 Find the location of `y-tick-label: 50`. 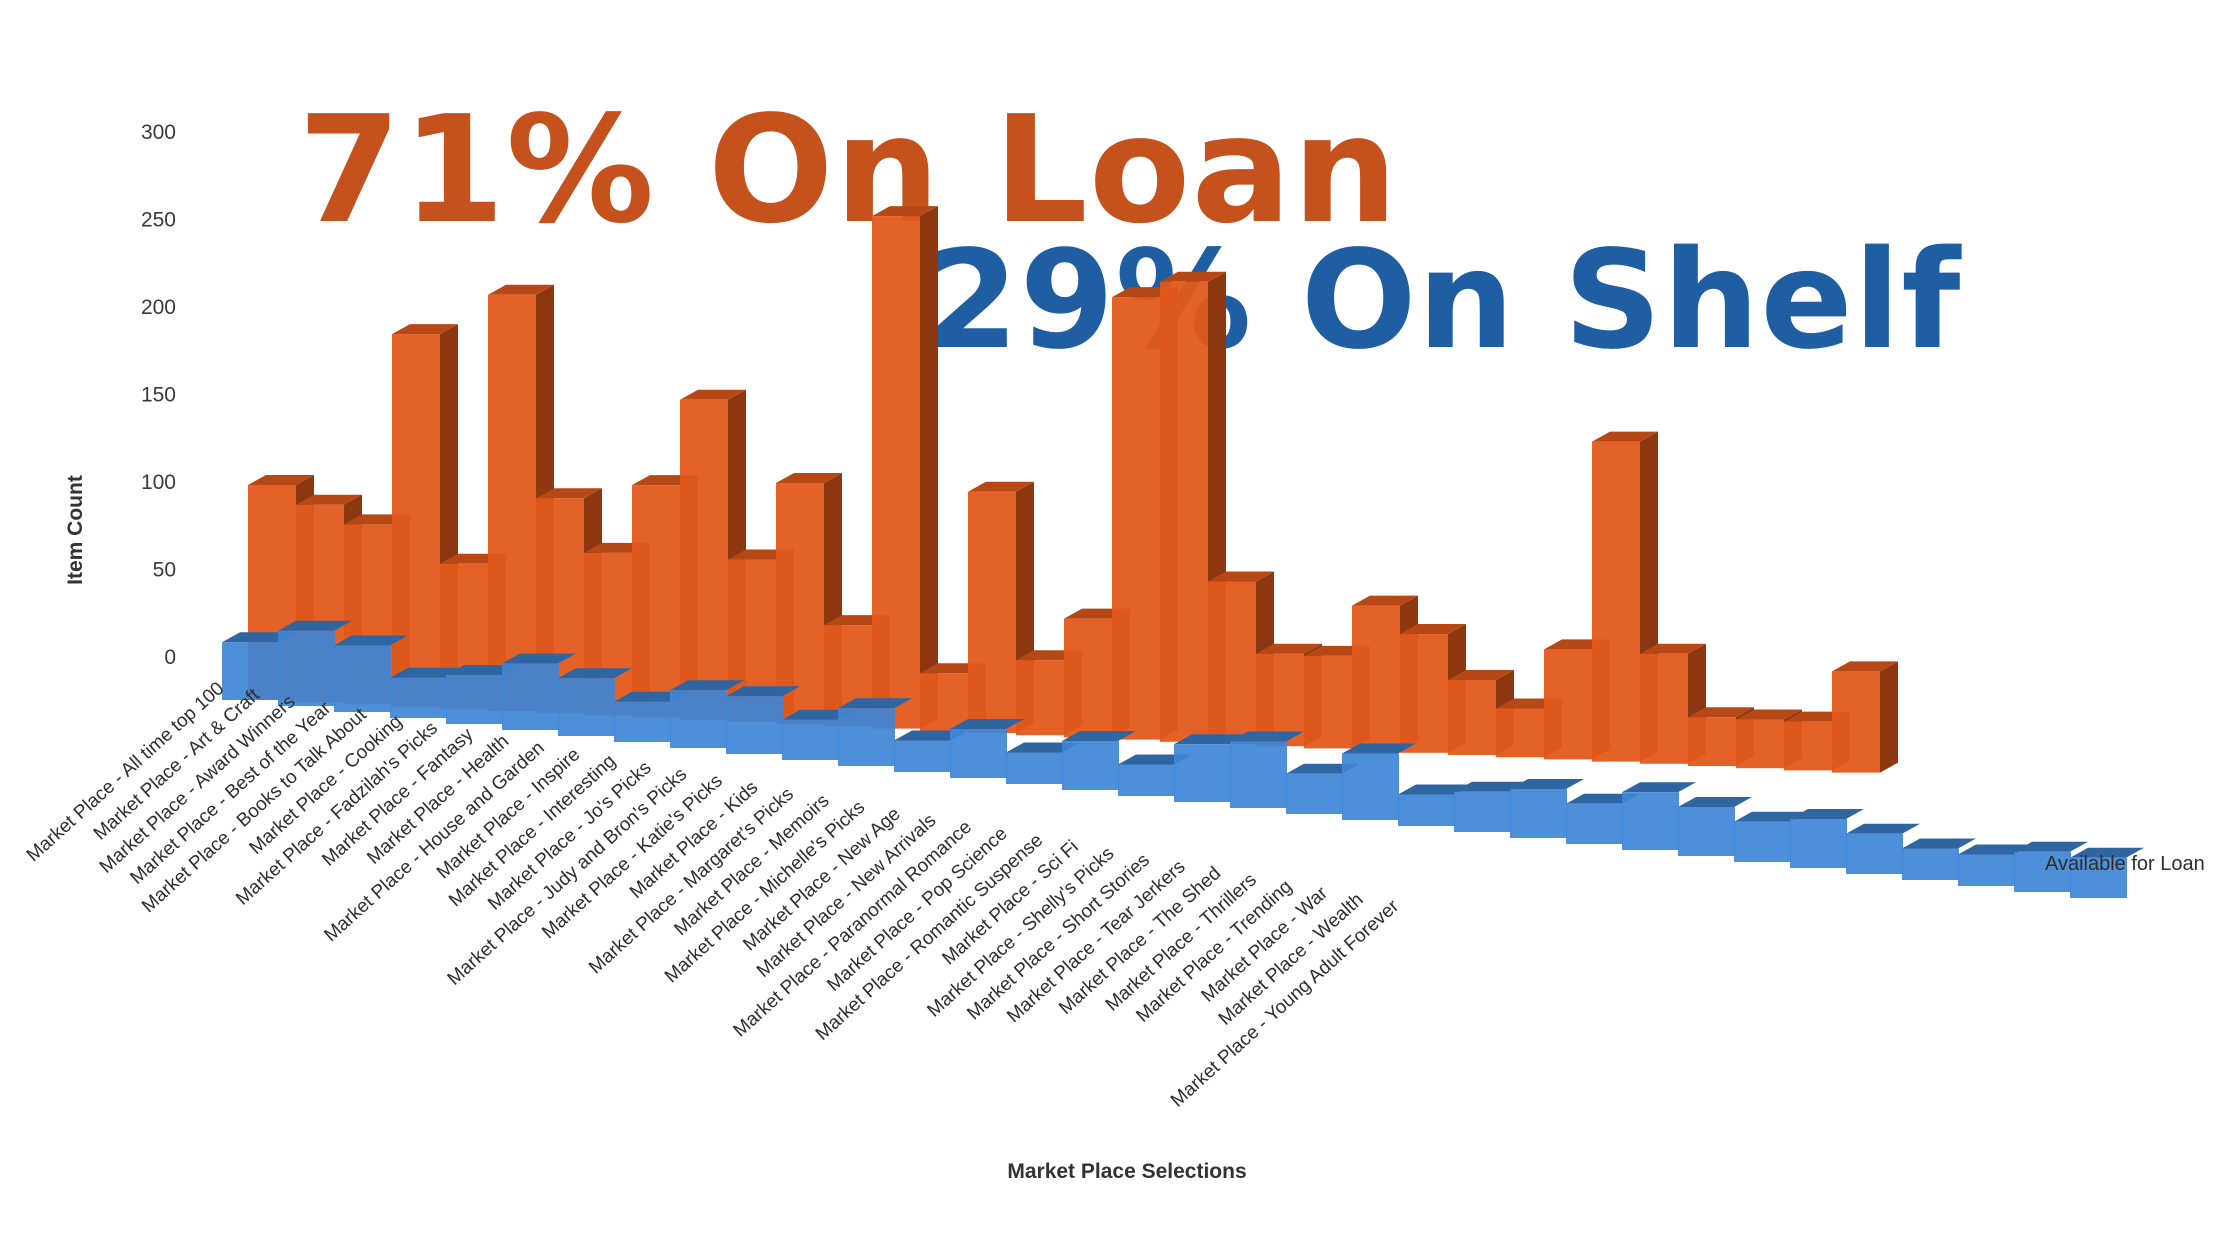

y-tick-label: 50 is located at coordinates (164, 570).